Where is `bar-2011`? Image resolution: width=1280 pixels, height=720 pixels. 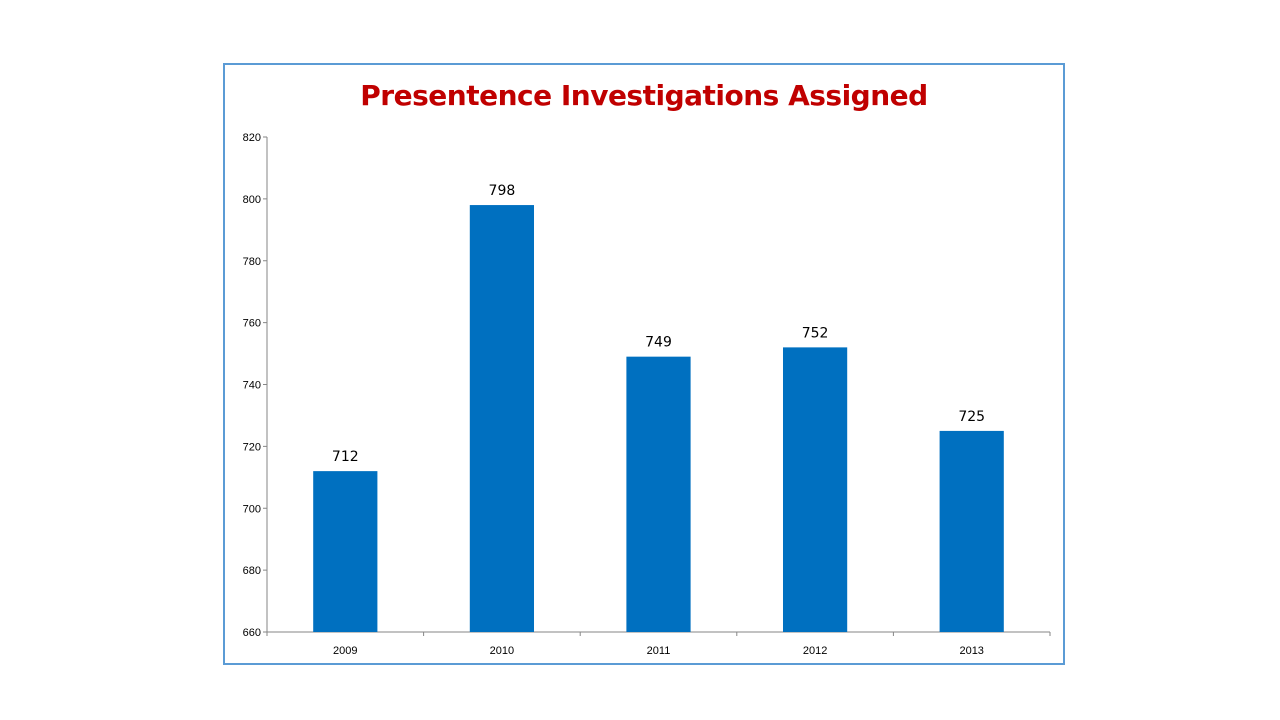
bar-2011 is located at coordinates (658, 494).